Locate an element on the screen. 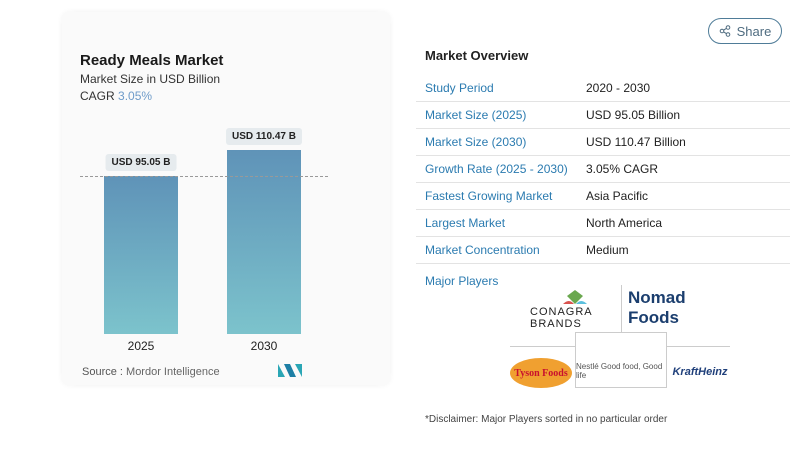  cagr-value: 3.05% is located at coordinates (135, 96).